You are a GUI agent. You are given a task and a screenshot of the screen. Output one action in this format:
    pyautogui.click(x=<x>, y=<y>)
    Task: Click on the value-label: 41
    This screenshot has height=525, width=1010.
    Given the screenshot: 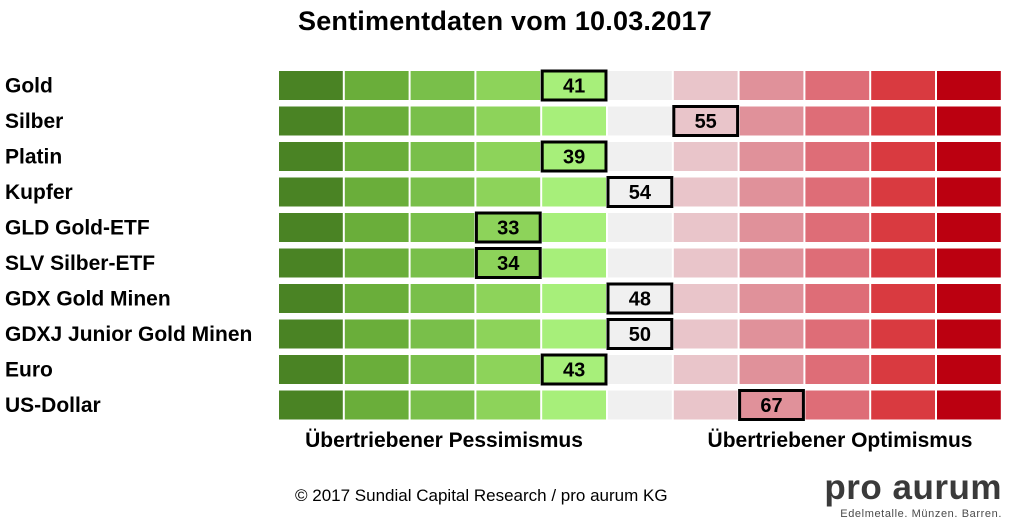 What is the action you would take?
    pyautogui.click(x=574, y=87)
    